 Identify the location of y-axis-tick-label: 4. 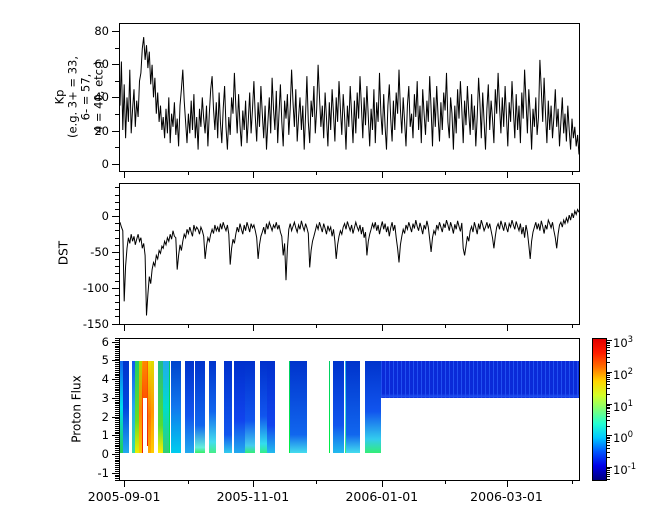
(105, 379).